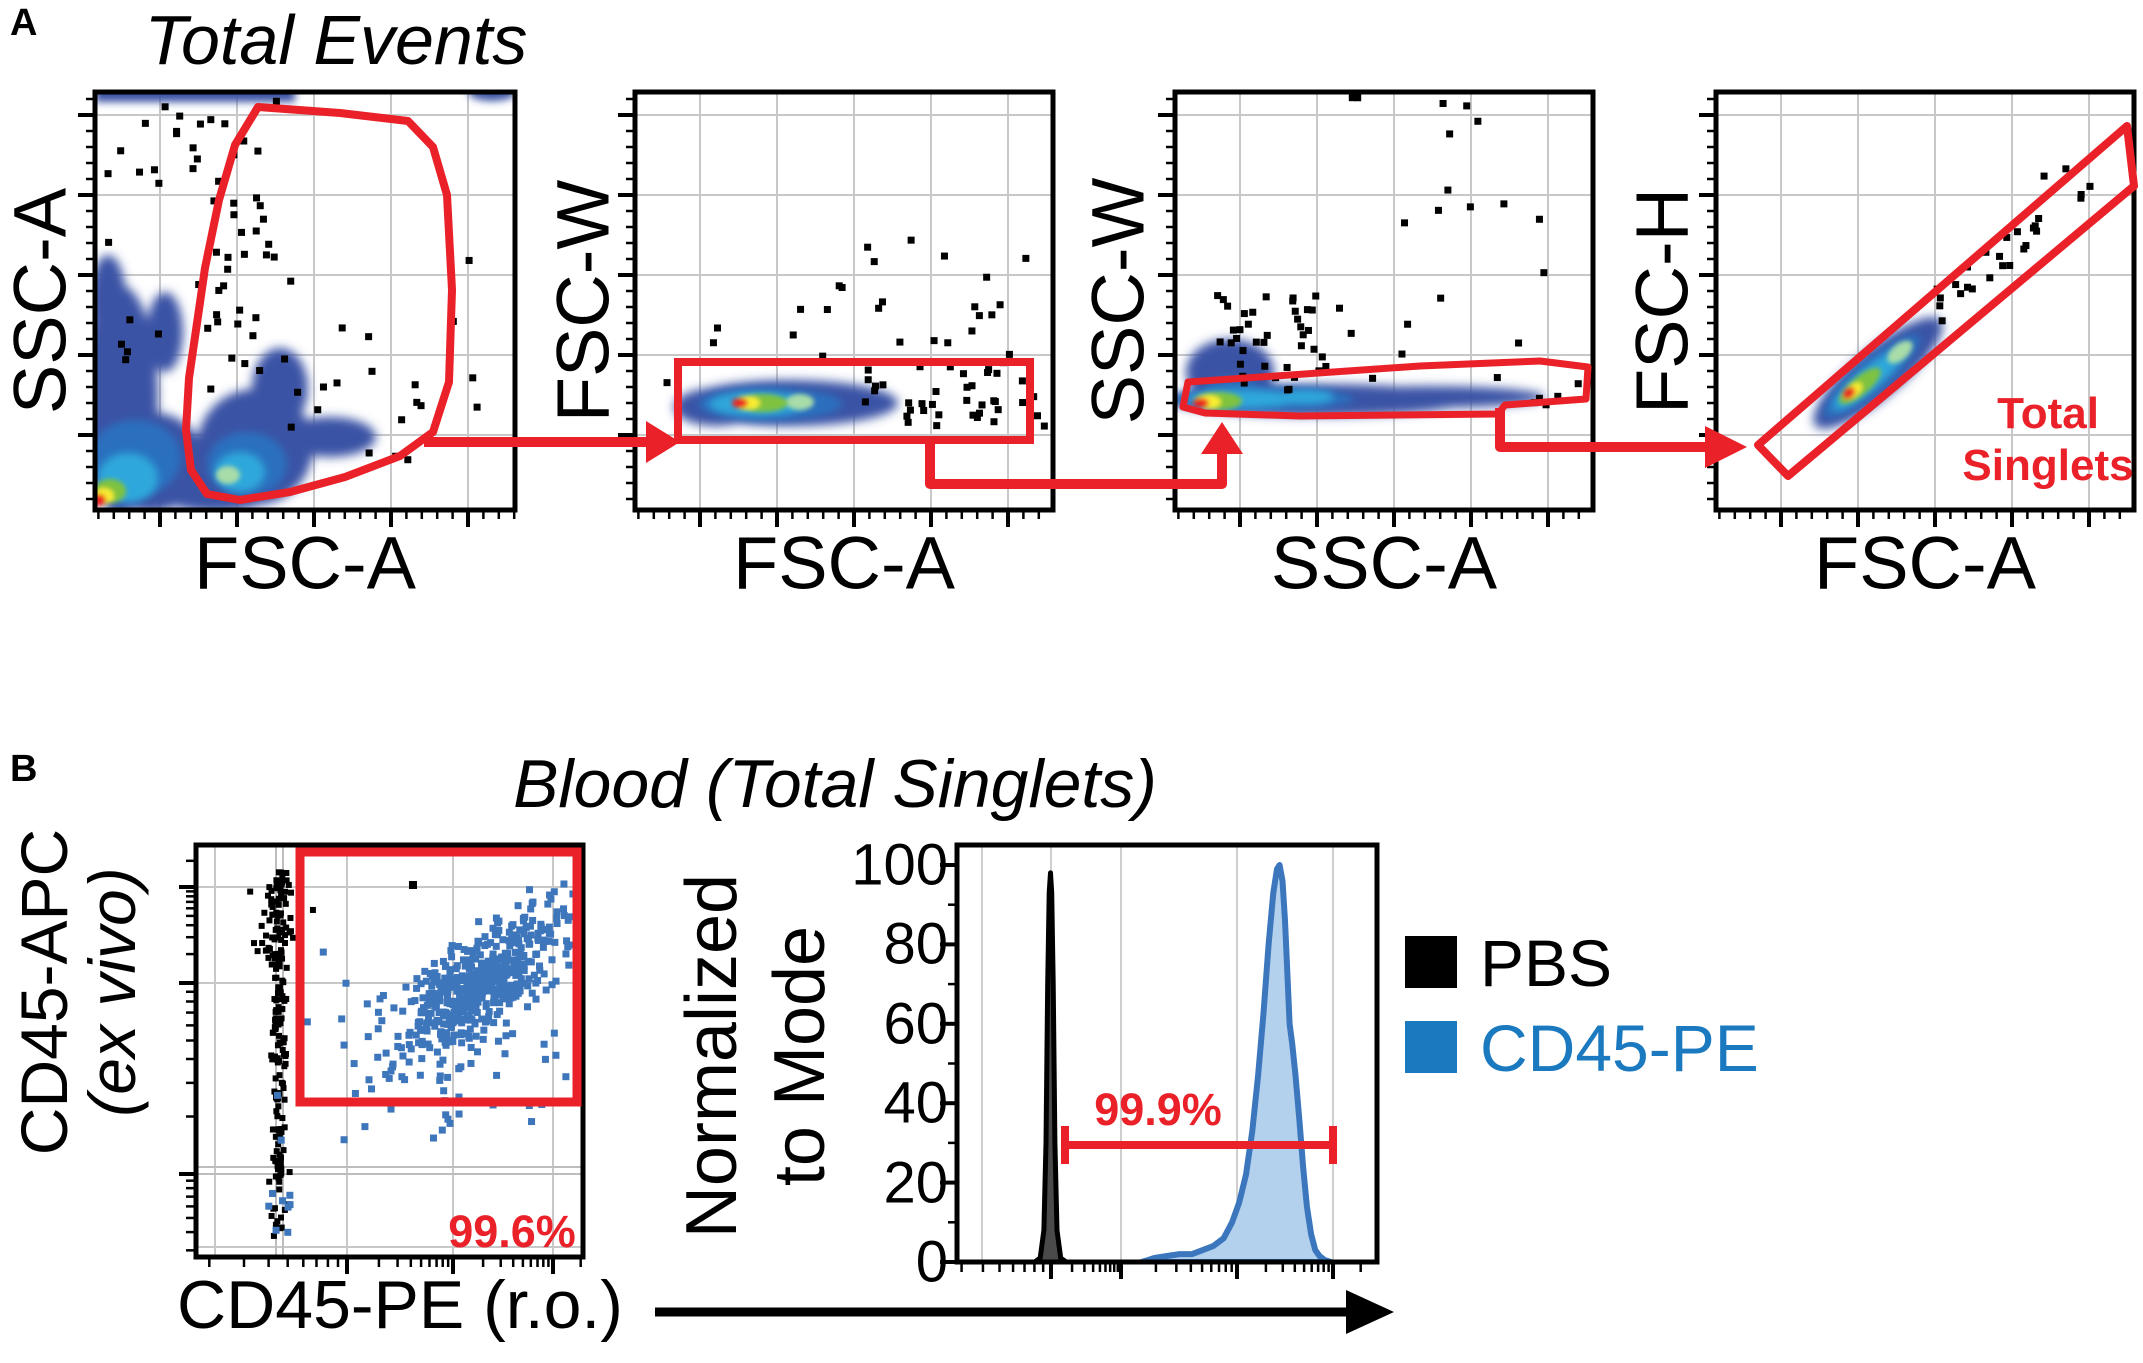 This screenshot has width=2143, height=1363. Describe the element at coordinates (336, 40) in the screenshot. I see `panel-a-title: Total Events` at that location.